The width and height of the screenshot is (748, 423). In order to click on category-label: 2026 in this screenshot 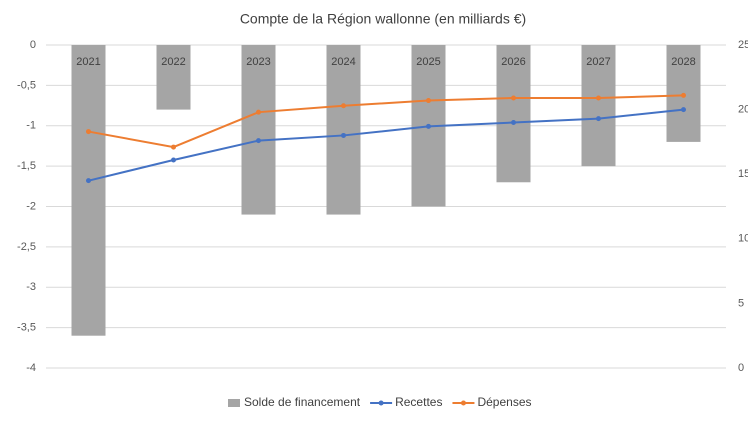, I will do `click(513, 62)`.